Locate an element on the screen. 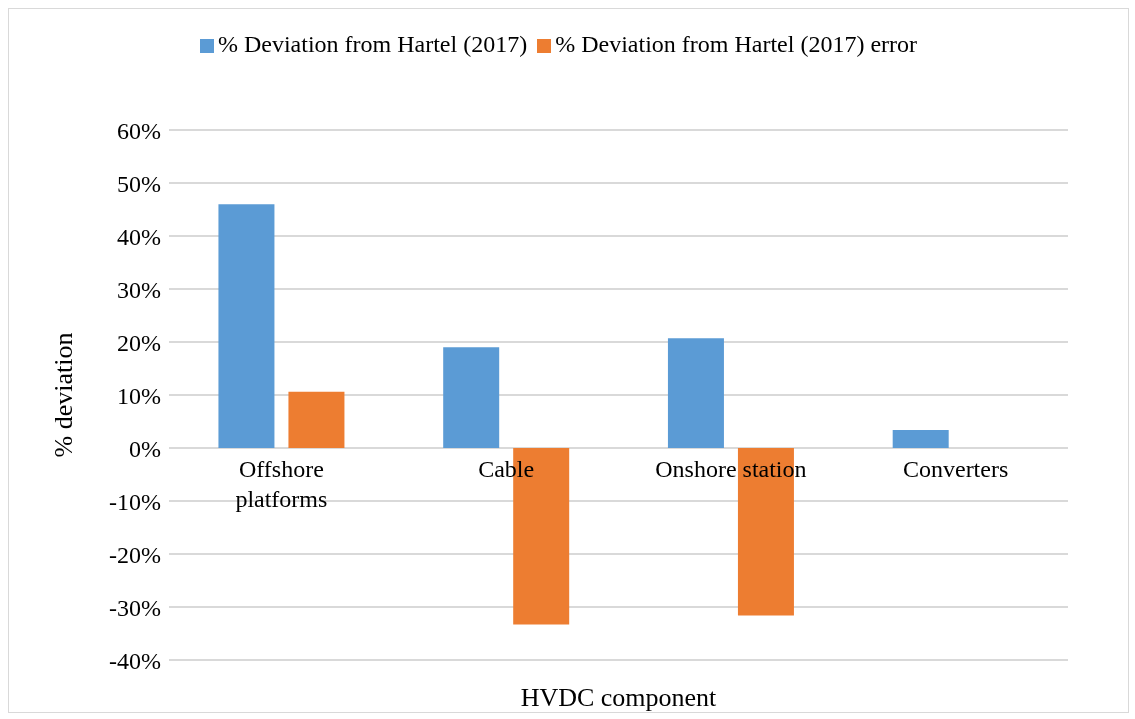  y-axis-title: % deviation is located at coordinates (64, 395).